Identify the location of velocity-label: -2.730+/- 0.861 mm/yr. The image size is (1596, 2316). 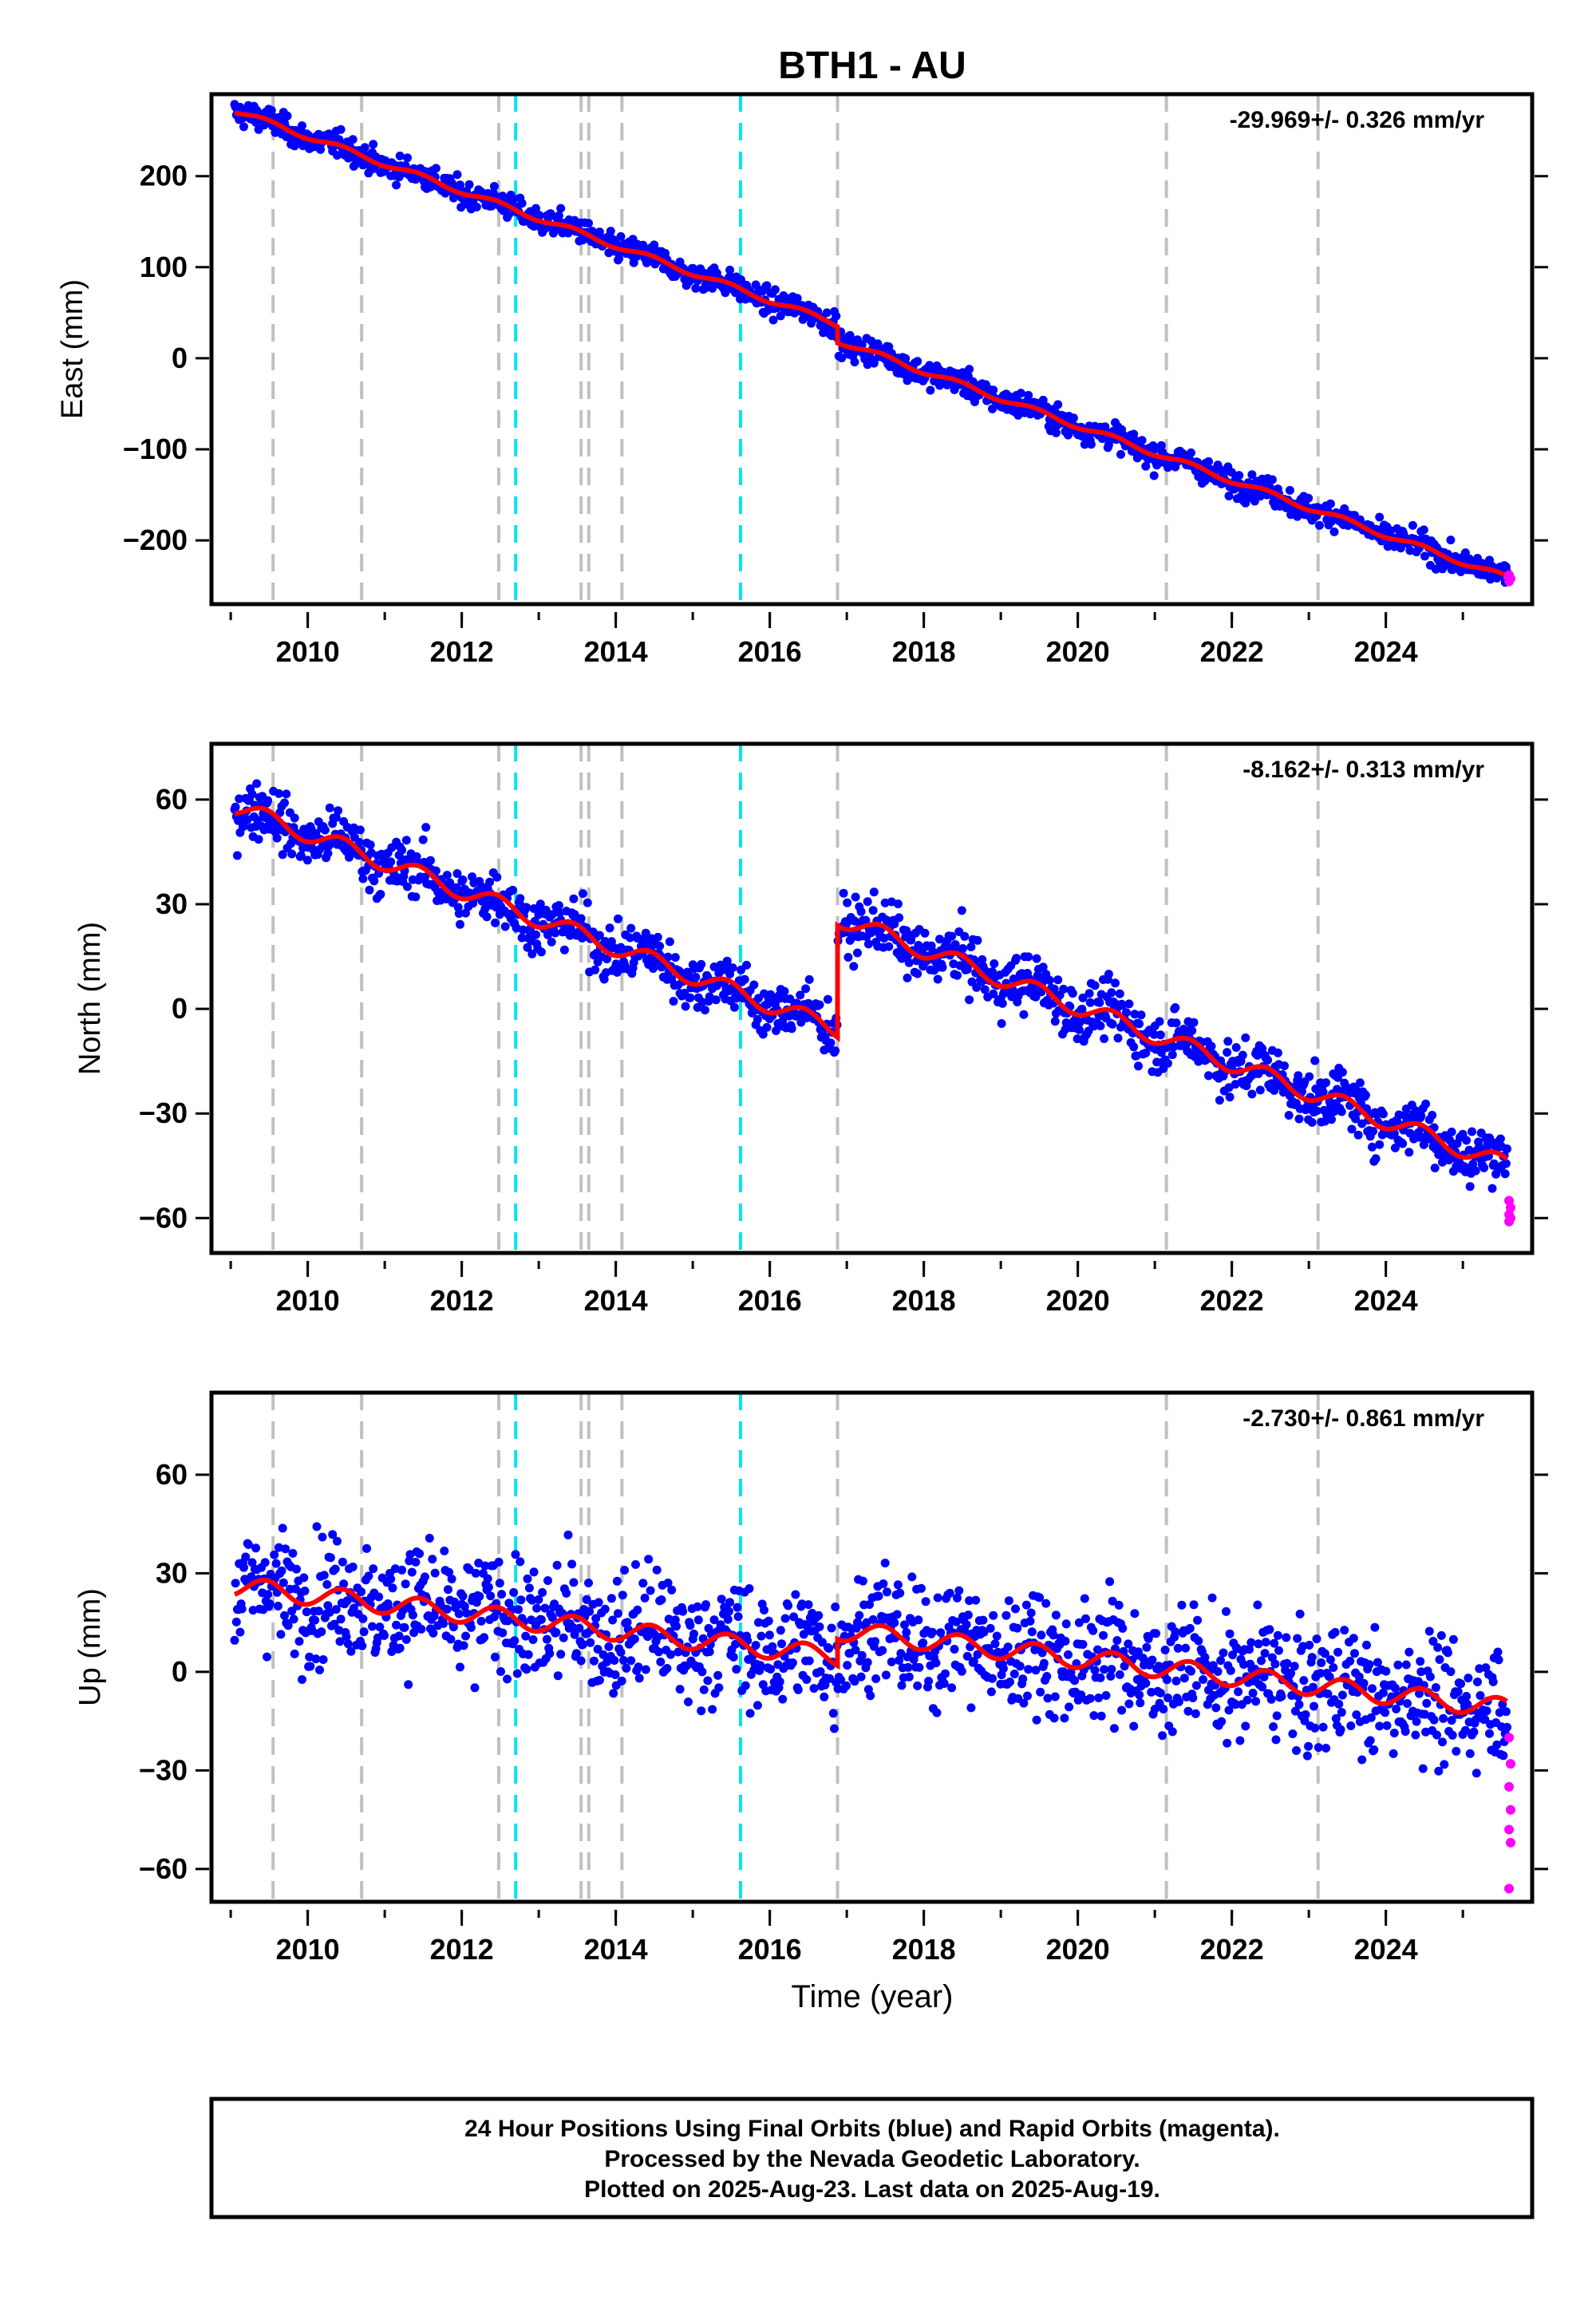
(1363, 1418).